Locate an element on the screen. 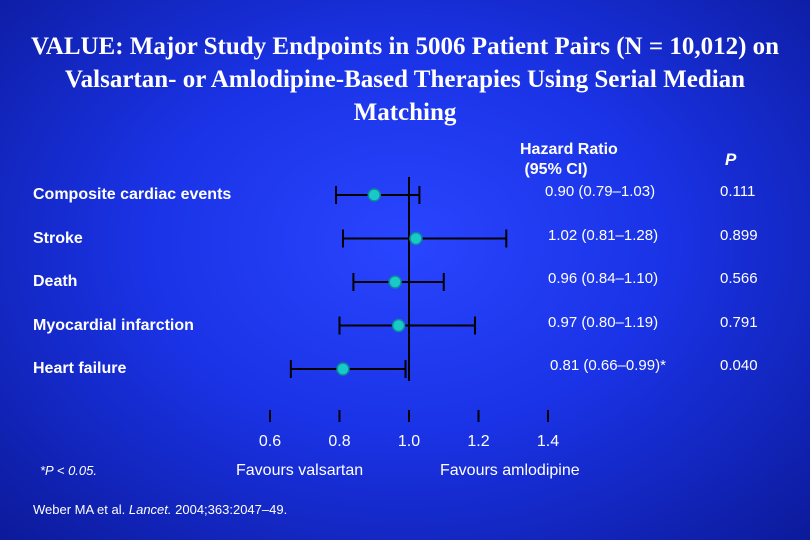 The image size is (810, 540). favours-amlodipine-label: Favours amlodipine is located at coordinates (510, 470).